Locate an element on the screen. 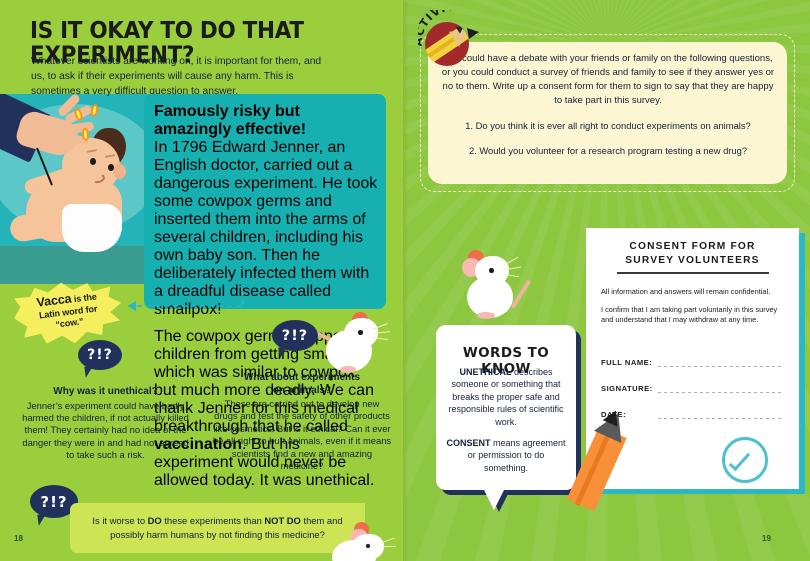 The image size is (810, 561). svg-text: ACTIVITY is located at coordinates (442, 28).